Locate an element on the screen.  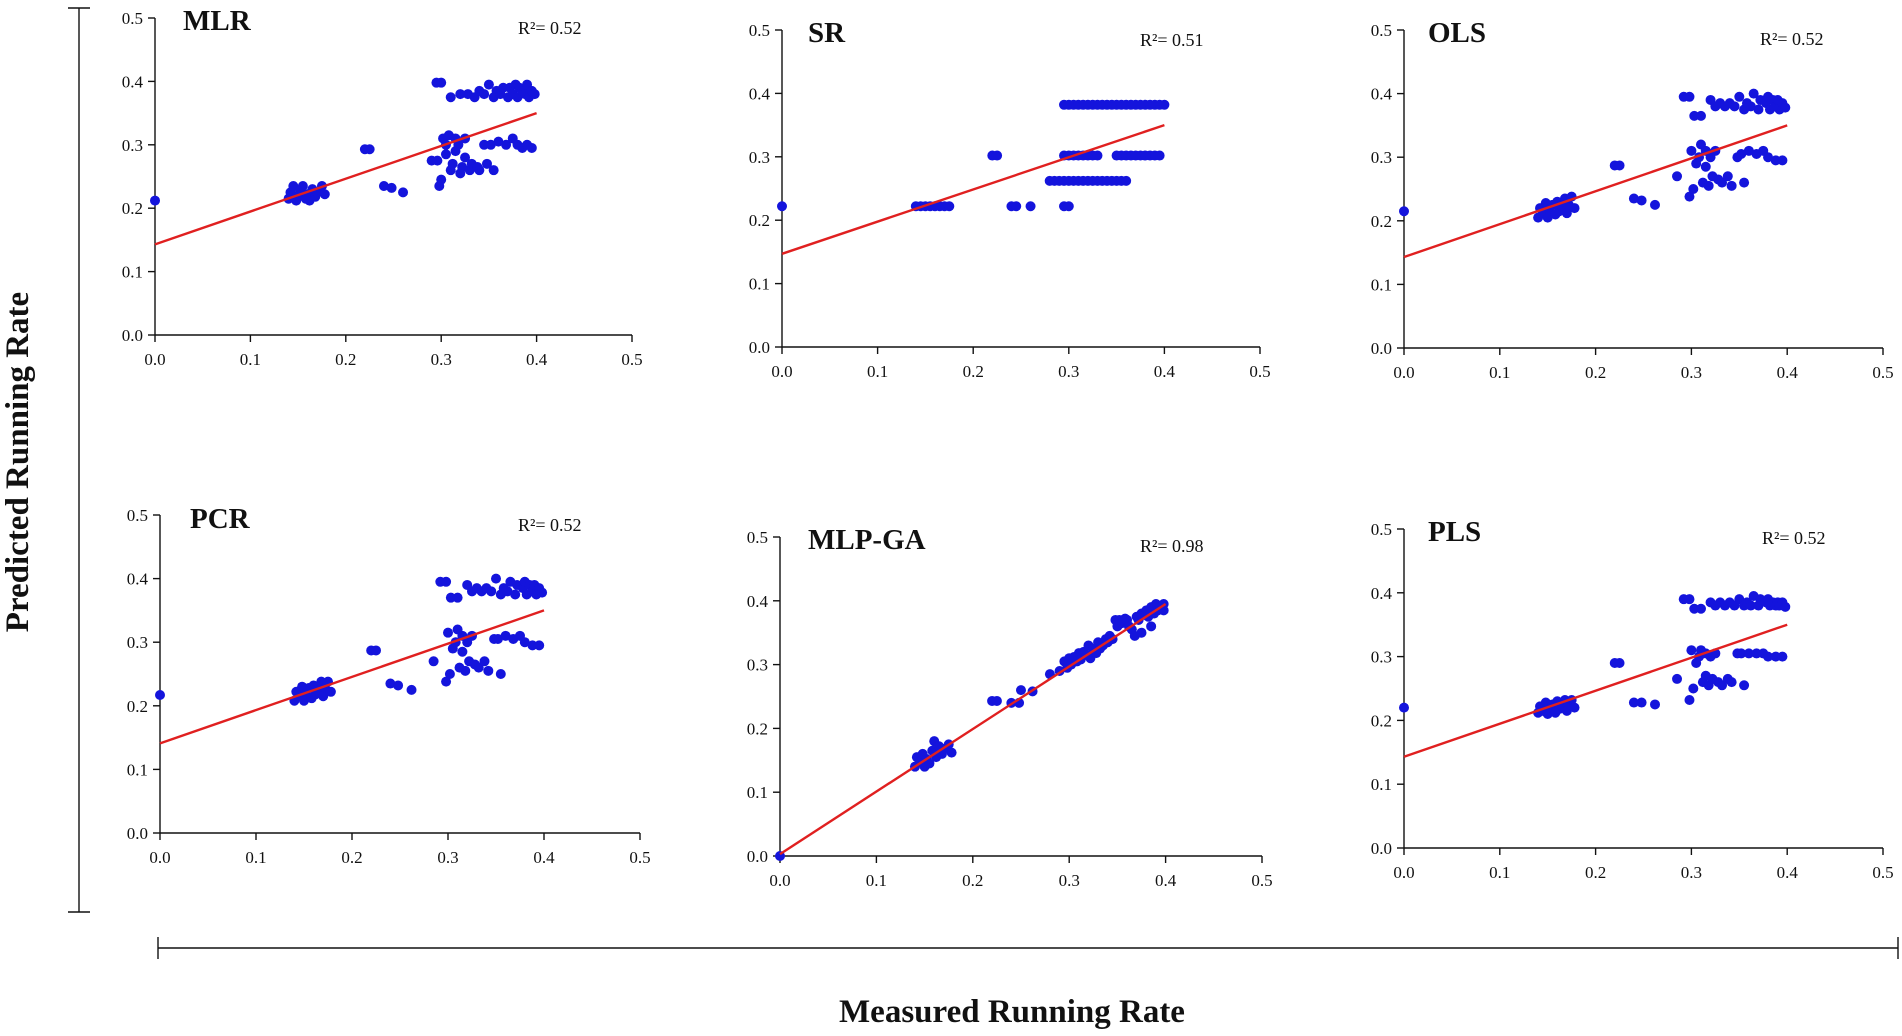
r-squared-label: R²= 0.98 is located at coordinates (1172, 546).